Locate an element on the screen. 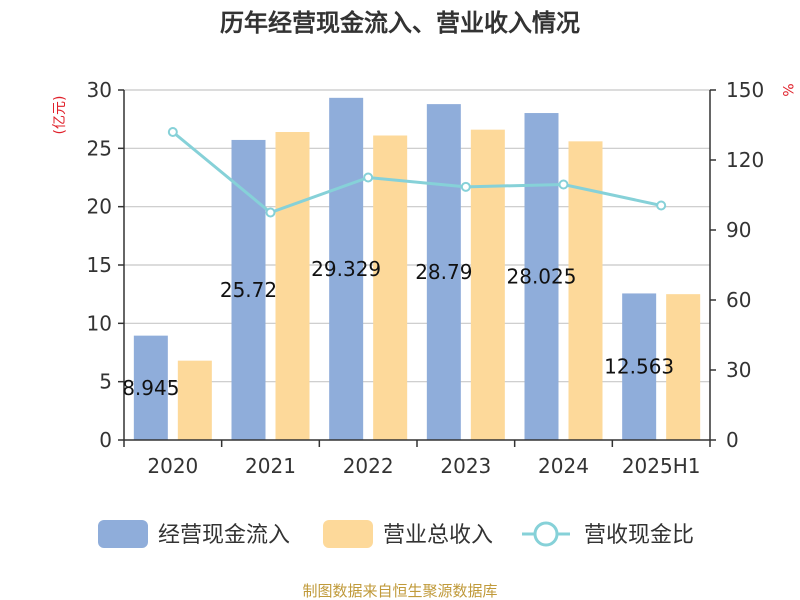  data-label: 28.79 is located at coordinates (443, 272).